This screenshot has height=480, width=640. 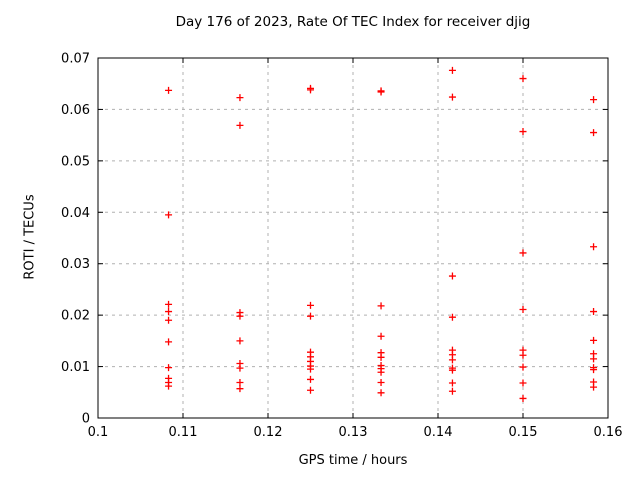 What do you see at coordinates (523, 432) in the screenshot?
I see `x-tick-label: 0.15` at bounding box center [523, 432].